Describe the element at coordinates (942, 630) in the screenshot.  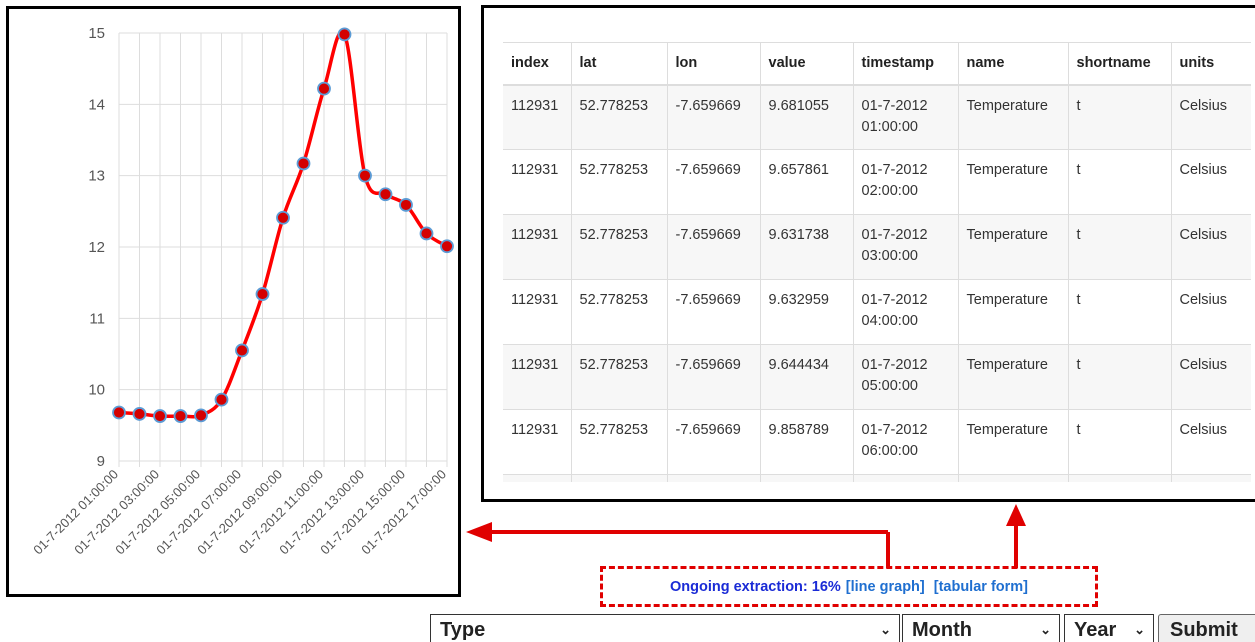
I see `month-select-value: Month` at that location.